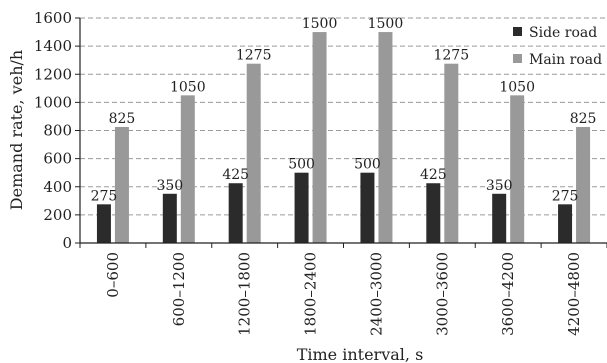  I want to click on y-tick-label: 1400, so click(53, 46).